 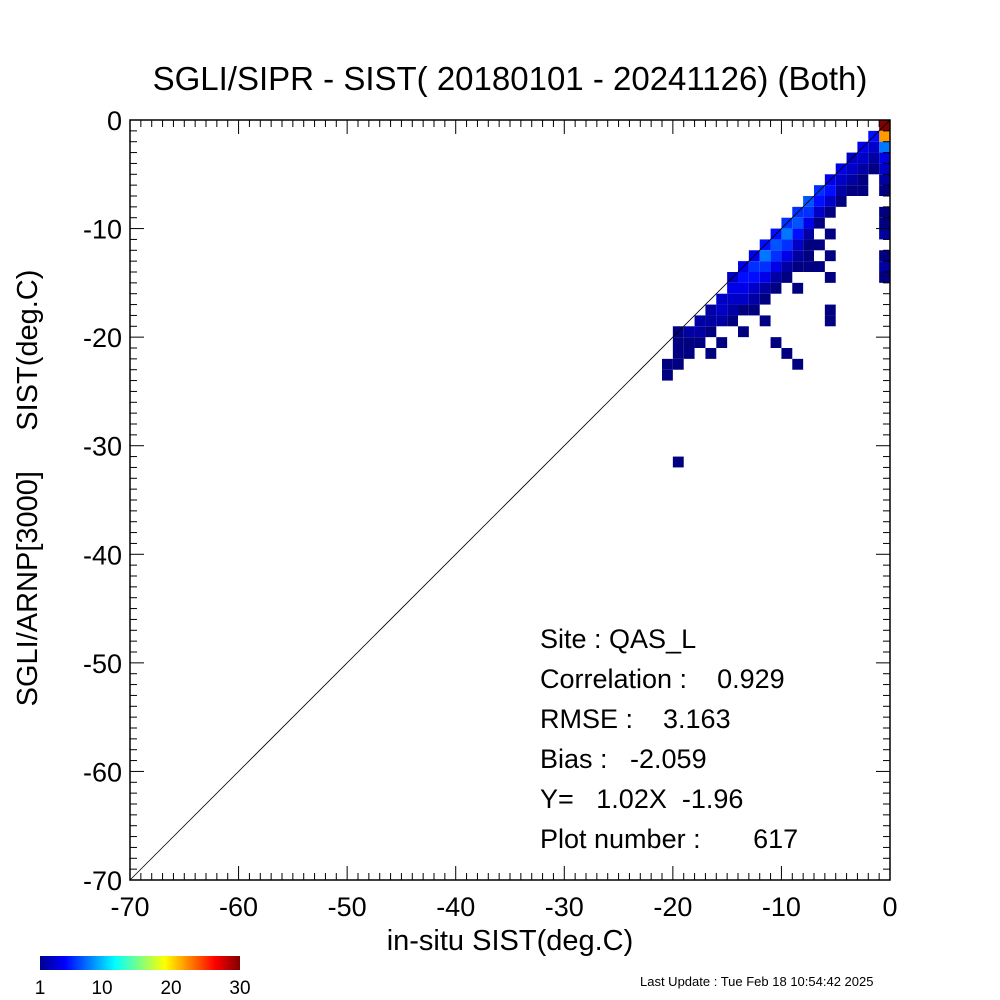 I want to click on stat-plot-number: Plot number : 617, so click(x=669, y=839).